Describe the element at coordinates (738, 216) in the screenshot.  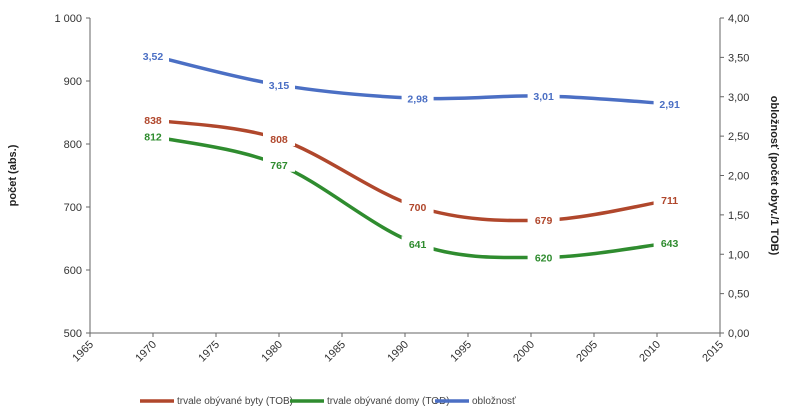
I see `right-tick-label: 1,50` at that location.